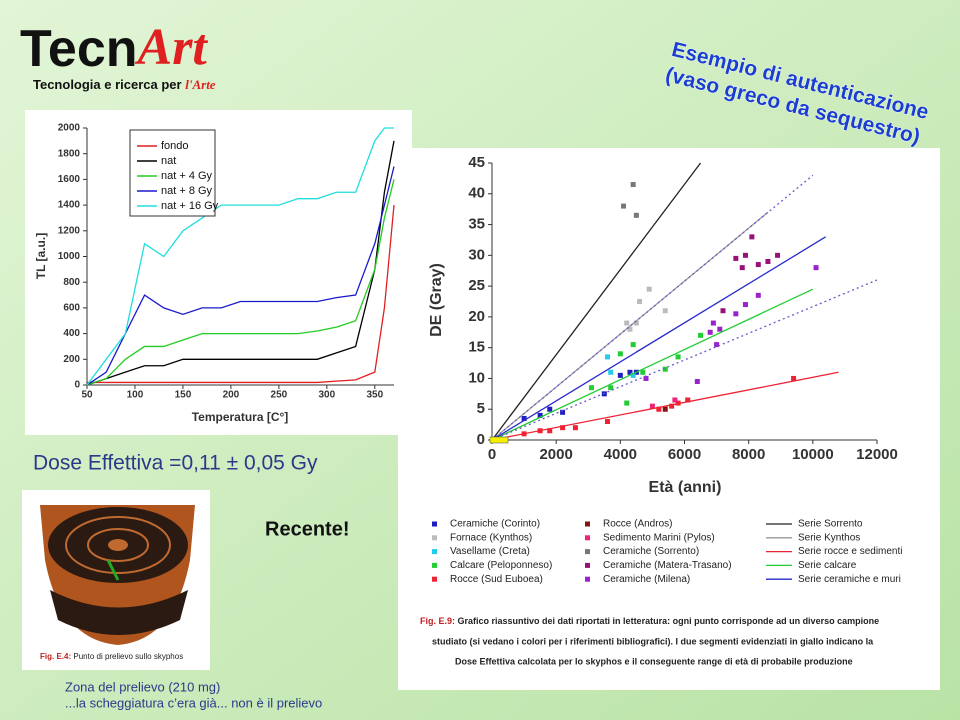  Describe the element at coordinates (849, 579) in the screenshot. I see `legend-label: Serie ceramiche e muri` at that location.